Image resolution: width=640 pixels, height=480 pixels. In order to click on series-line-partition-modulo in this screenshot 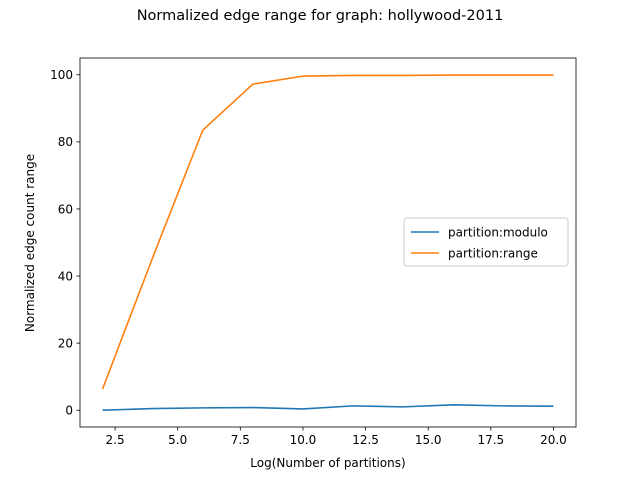, I will do `click(328, 408)`.